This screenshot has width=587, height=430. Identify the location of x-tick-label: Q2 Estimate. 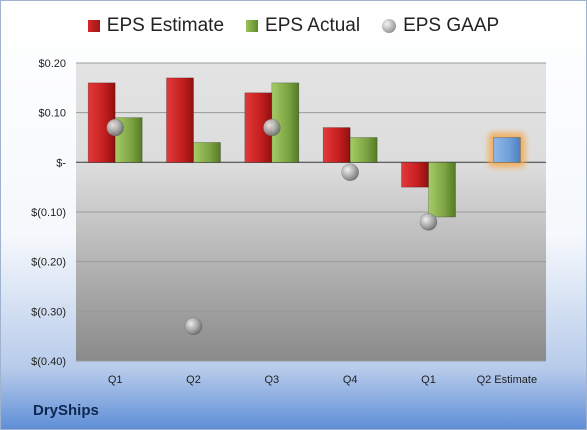
(507, 380).